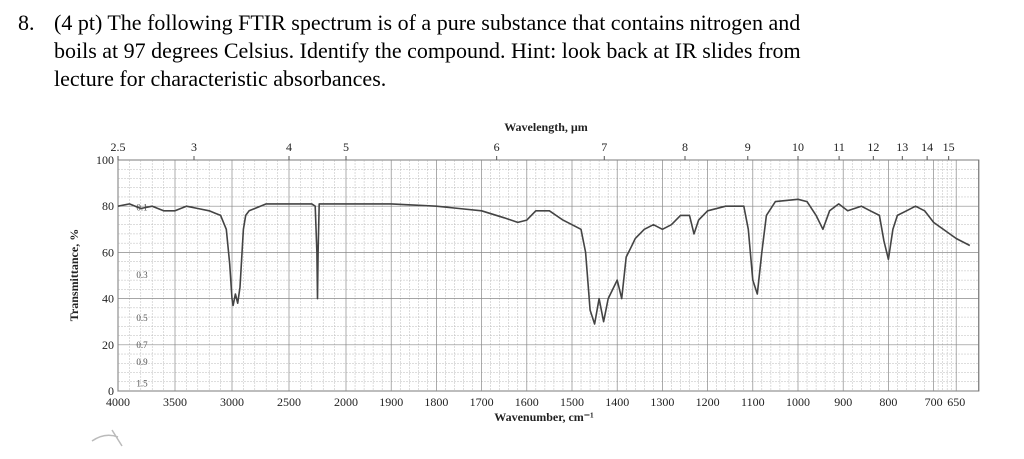 This screenshot has height=459, width=1024. Describe the element at coordinates (391, 402) in the screenshot. I see `x-tick-label: 1900` at that location.